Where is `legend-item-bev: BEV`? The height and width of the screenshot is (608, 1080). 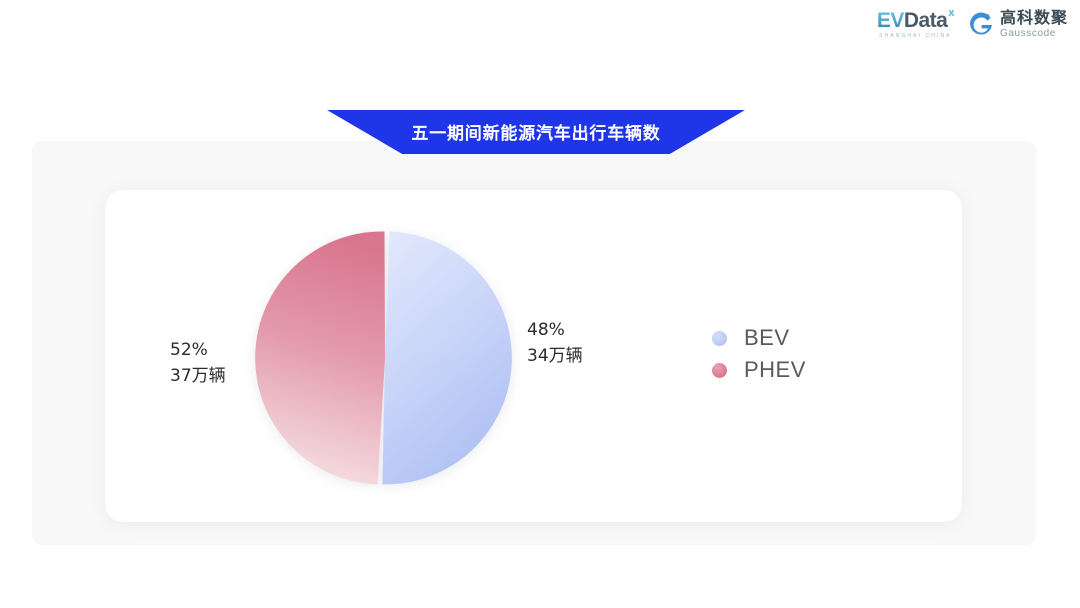 legend-item-bev: BEV is located at coordinates (759, 338).